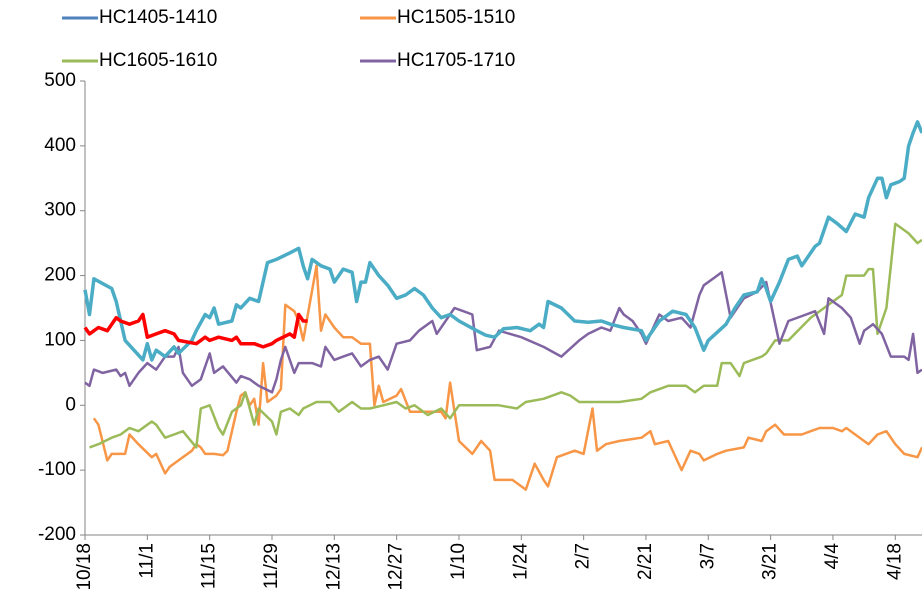  I want to click on y-tick-label: -200, so click(57, 534).